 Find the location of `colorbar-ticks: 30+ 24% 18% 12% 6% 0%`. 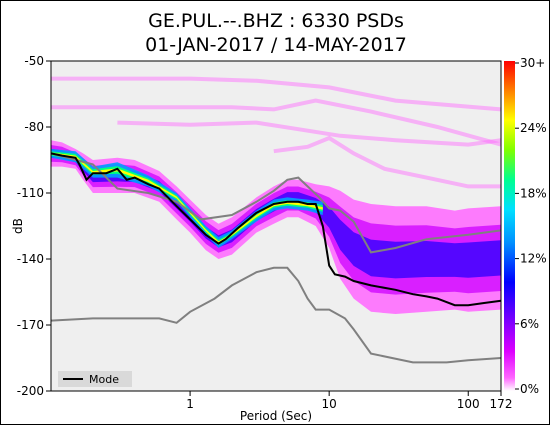

colorbar-ticks: 30+ 24% 18% 12% 6% 0% is located at coordinates (531, 226).